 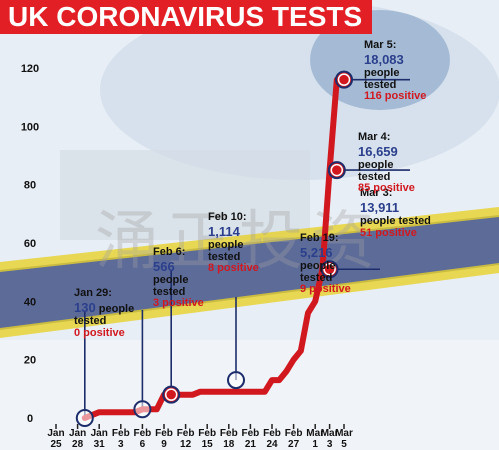 What do you see at coordinates (30, 419) in the screenshot?
I see `y-tick-label: 0` at bounding box center [30, 419].